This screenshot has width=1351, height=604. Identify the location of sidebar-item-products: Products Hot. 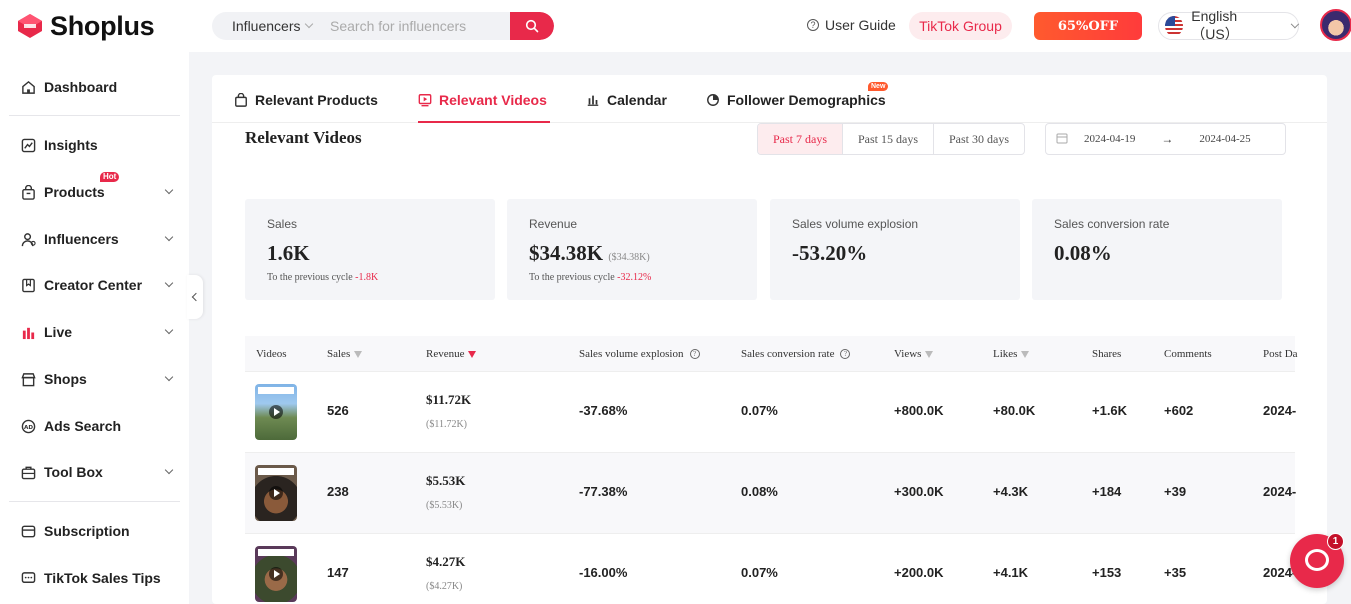
(98, 187).